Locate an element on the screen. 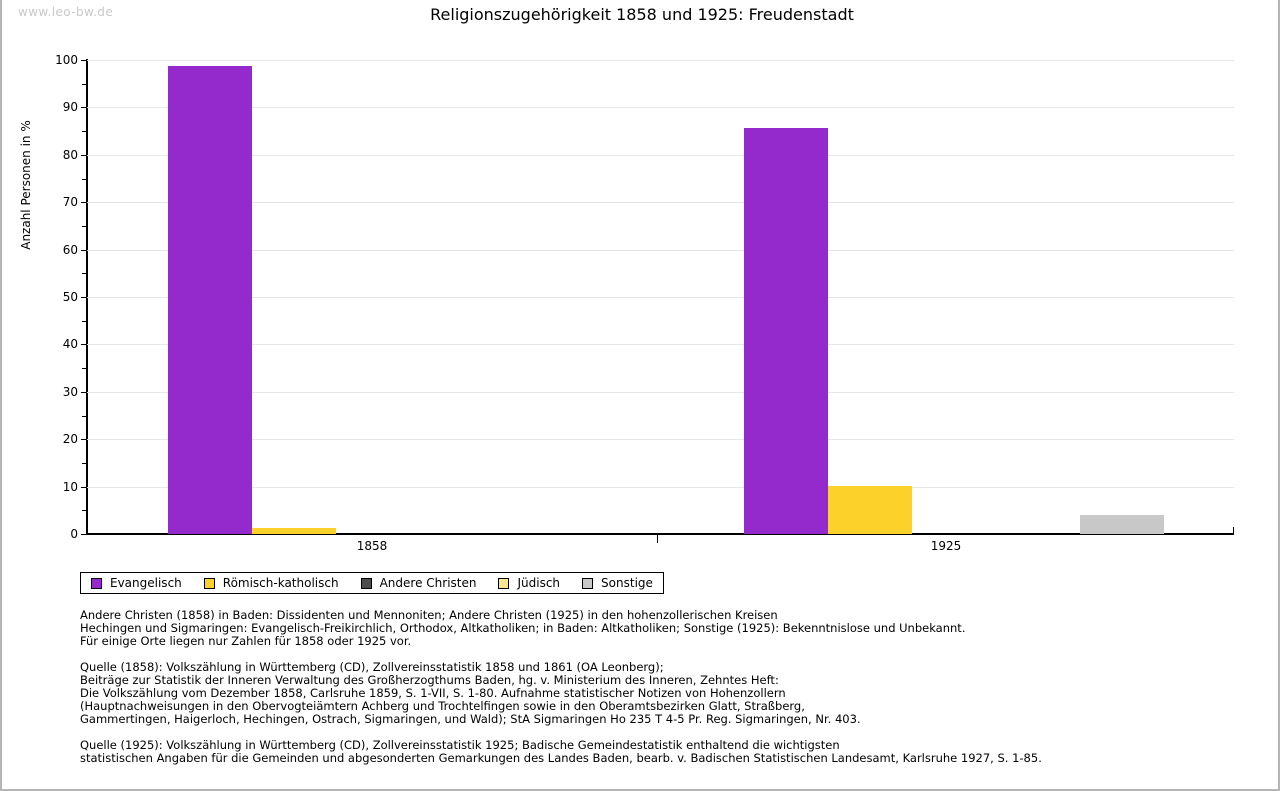 This screenshot has height=791, width=1280. legend-item: Evangelisch is located at coordinates (136, 583).